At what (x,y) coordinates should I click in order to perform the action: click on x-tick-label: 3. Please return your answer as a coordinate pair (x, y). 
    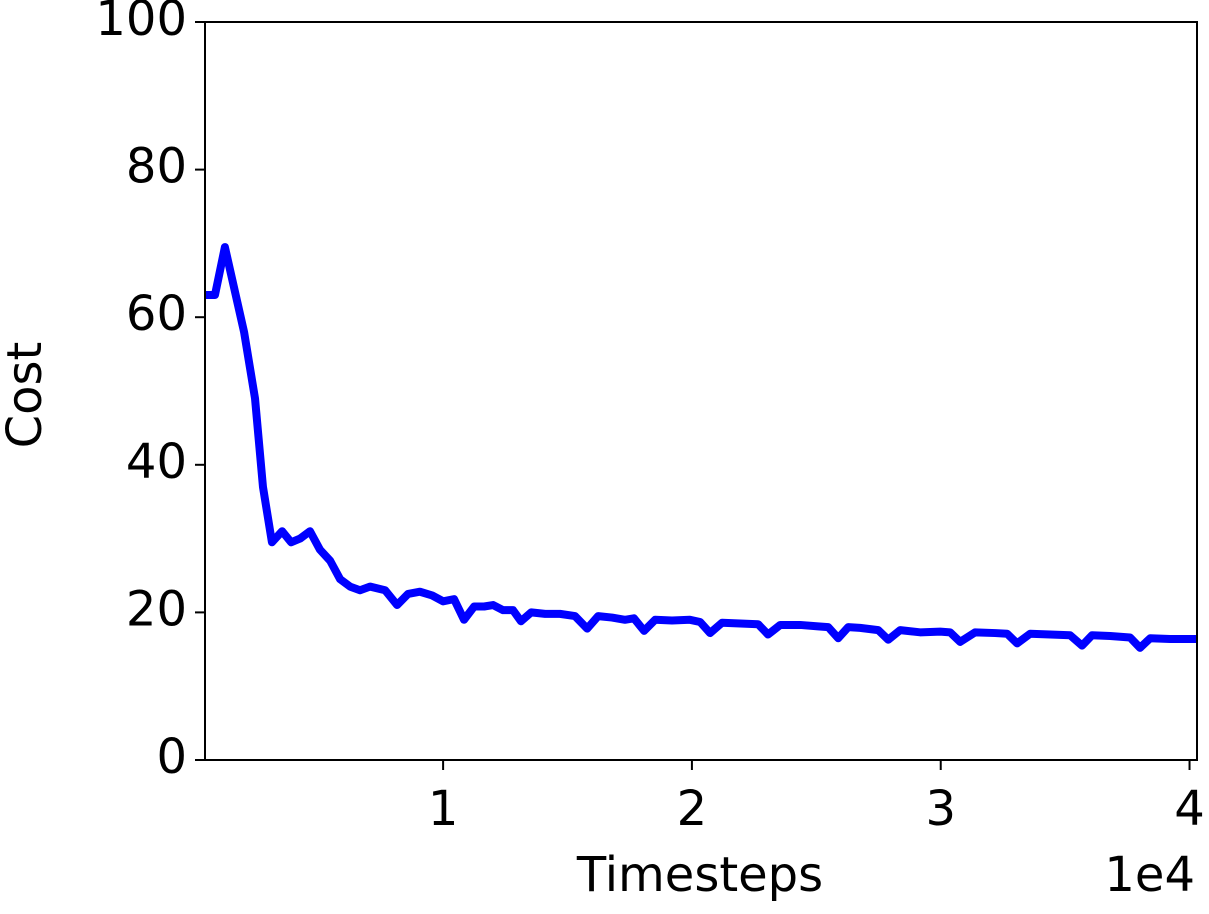
    Looking at the image, I should click on (940, 809).